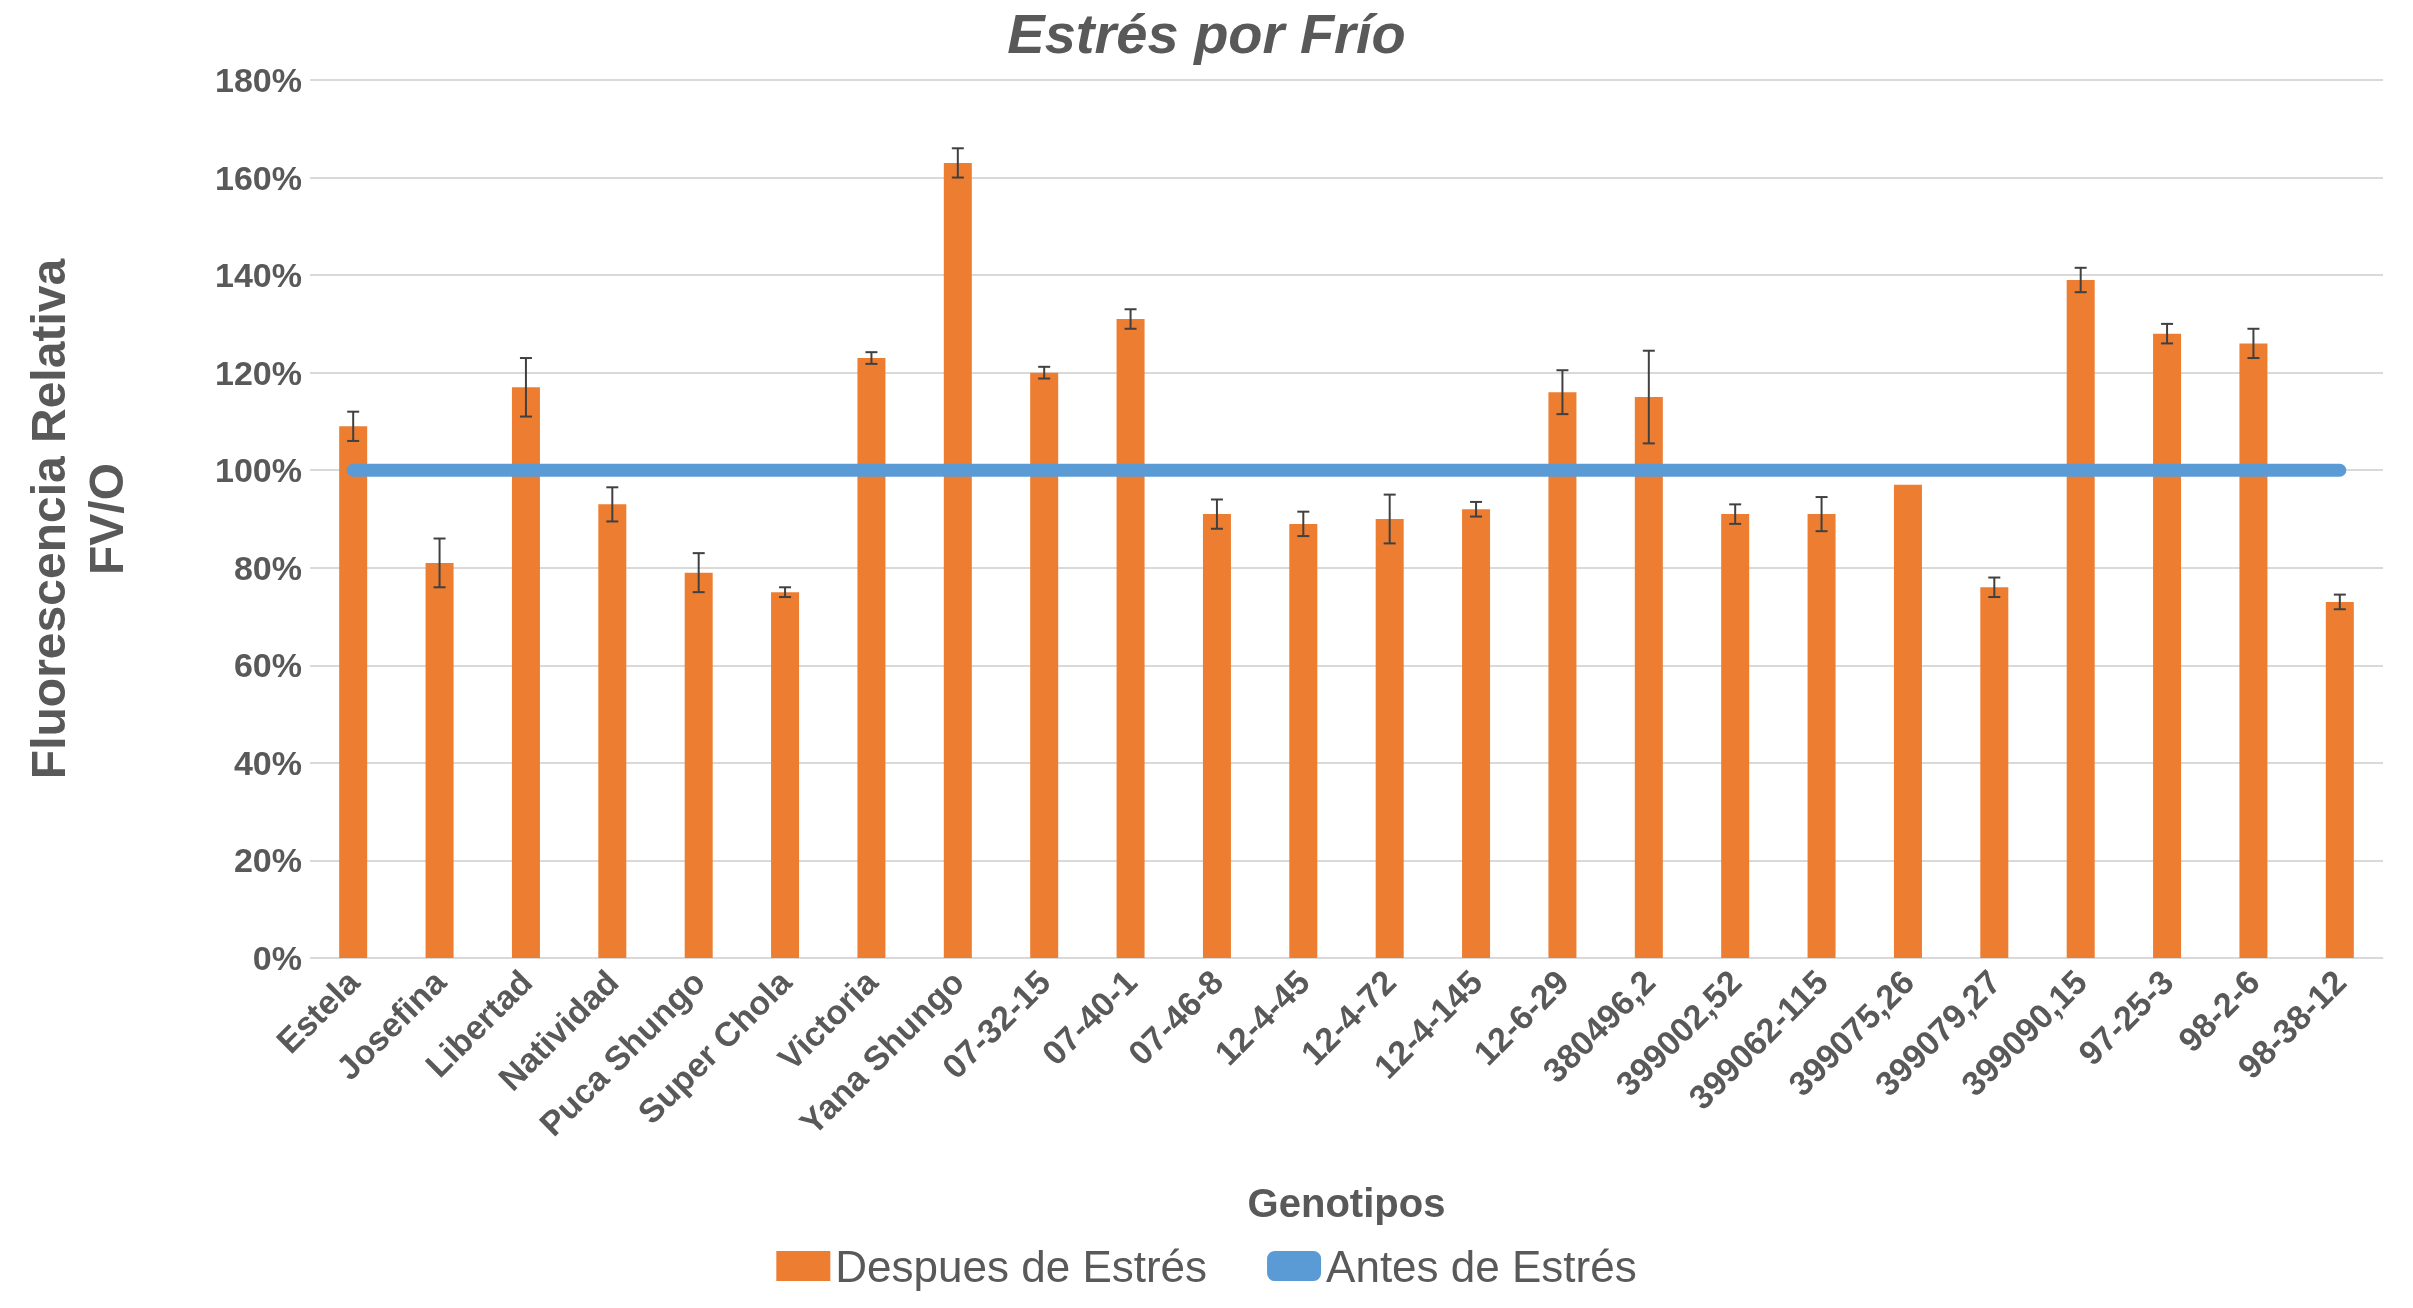 The height and width of the screenshot is (1308, 2413). What do you see at coordinates (267, 665) in the screenshot?
I see `y-tick-label: 60%` at bounding box center [267, 665].